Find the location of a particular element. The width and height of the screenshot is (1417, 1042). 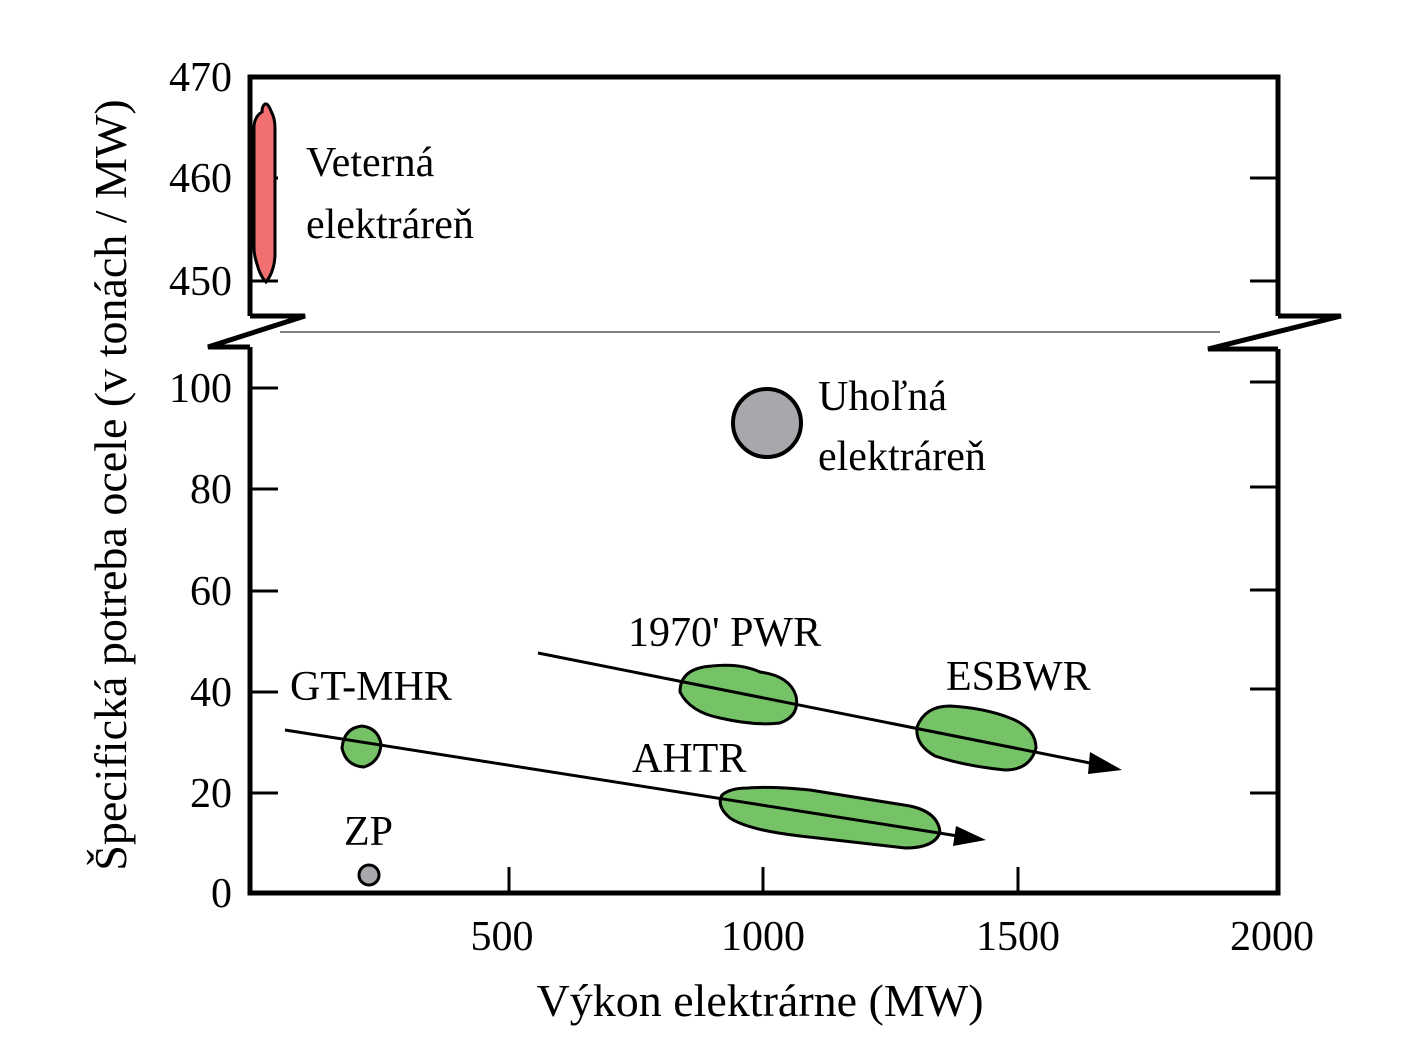

gt-mhr-label: GT-MHR is located at coordinates (371, 687).